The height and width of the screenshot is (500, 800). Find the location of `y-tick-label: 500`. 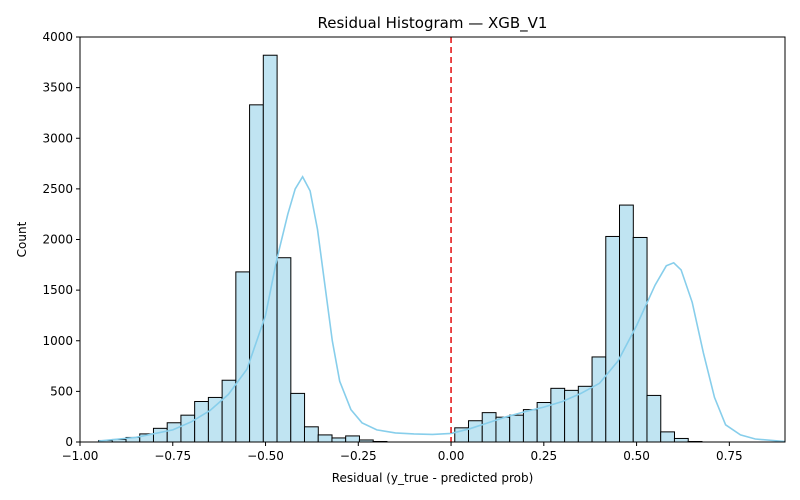

y-tick-label: 500 is located at coordinates (61, 391).